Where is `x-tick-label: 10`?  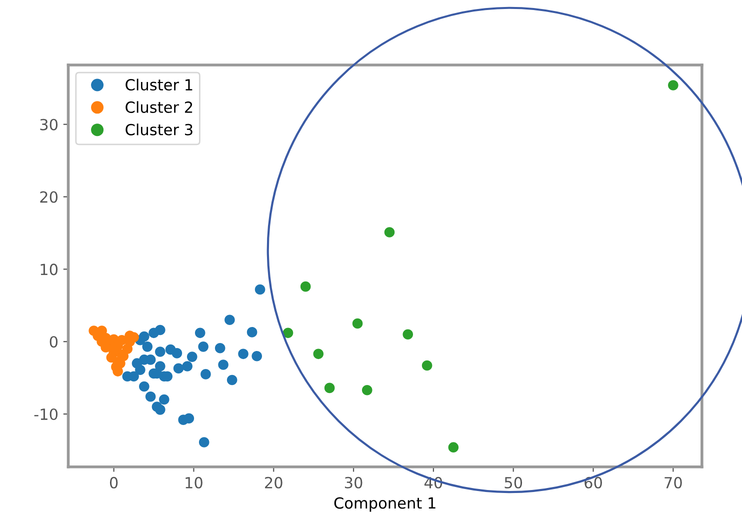 x-tick-label: 10 is located at coordinates (194, 482).